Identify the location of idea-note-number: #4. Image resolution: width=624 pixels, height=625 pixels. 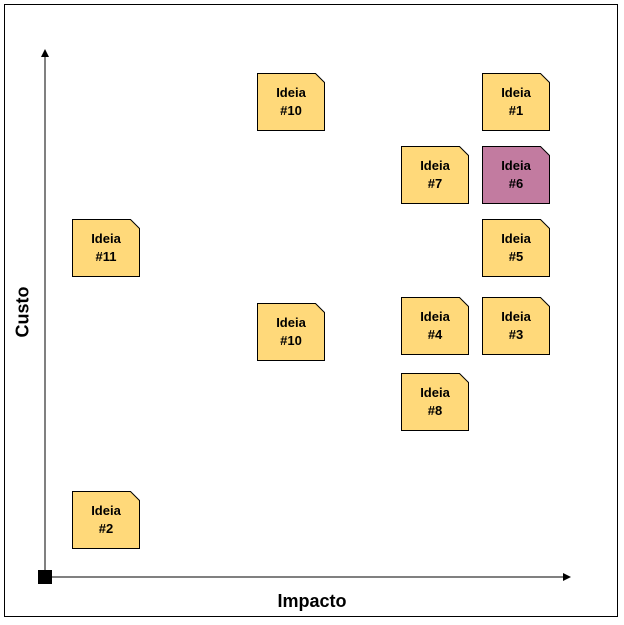
(435, 334).